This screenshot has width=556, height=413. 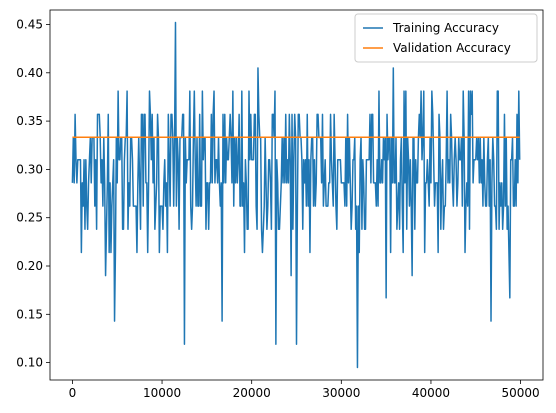 What do you see at coordinates (520, 393) in the screenshot?
I see `x-tick-label: 50000` at bounding box center [520, 393].